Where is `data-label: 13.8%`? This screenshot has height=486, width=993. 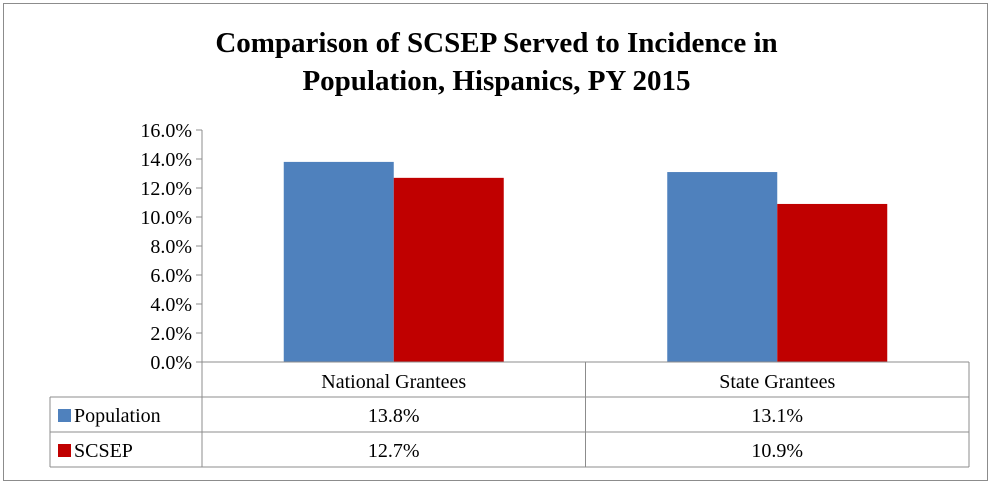
data-label: 13.8% is located at coordinates (394, 416).